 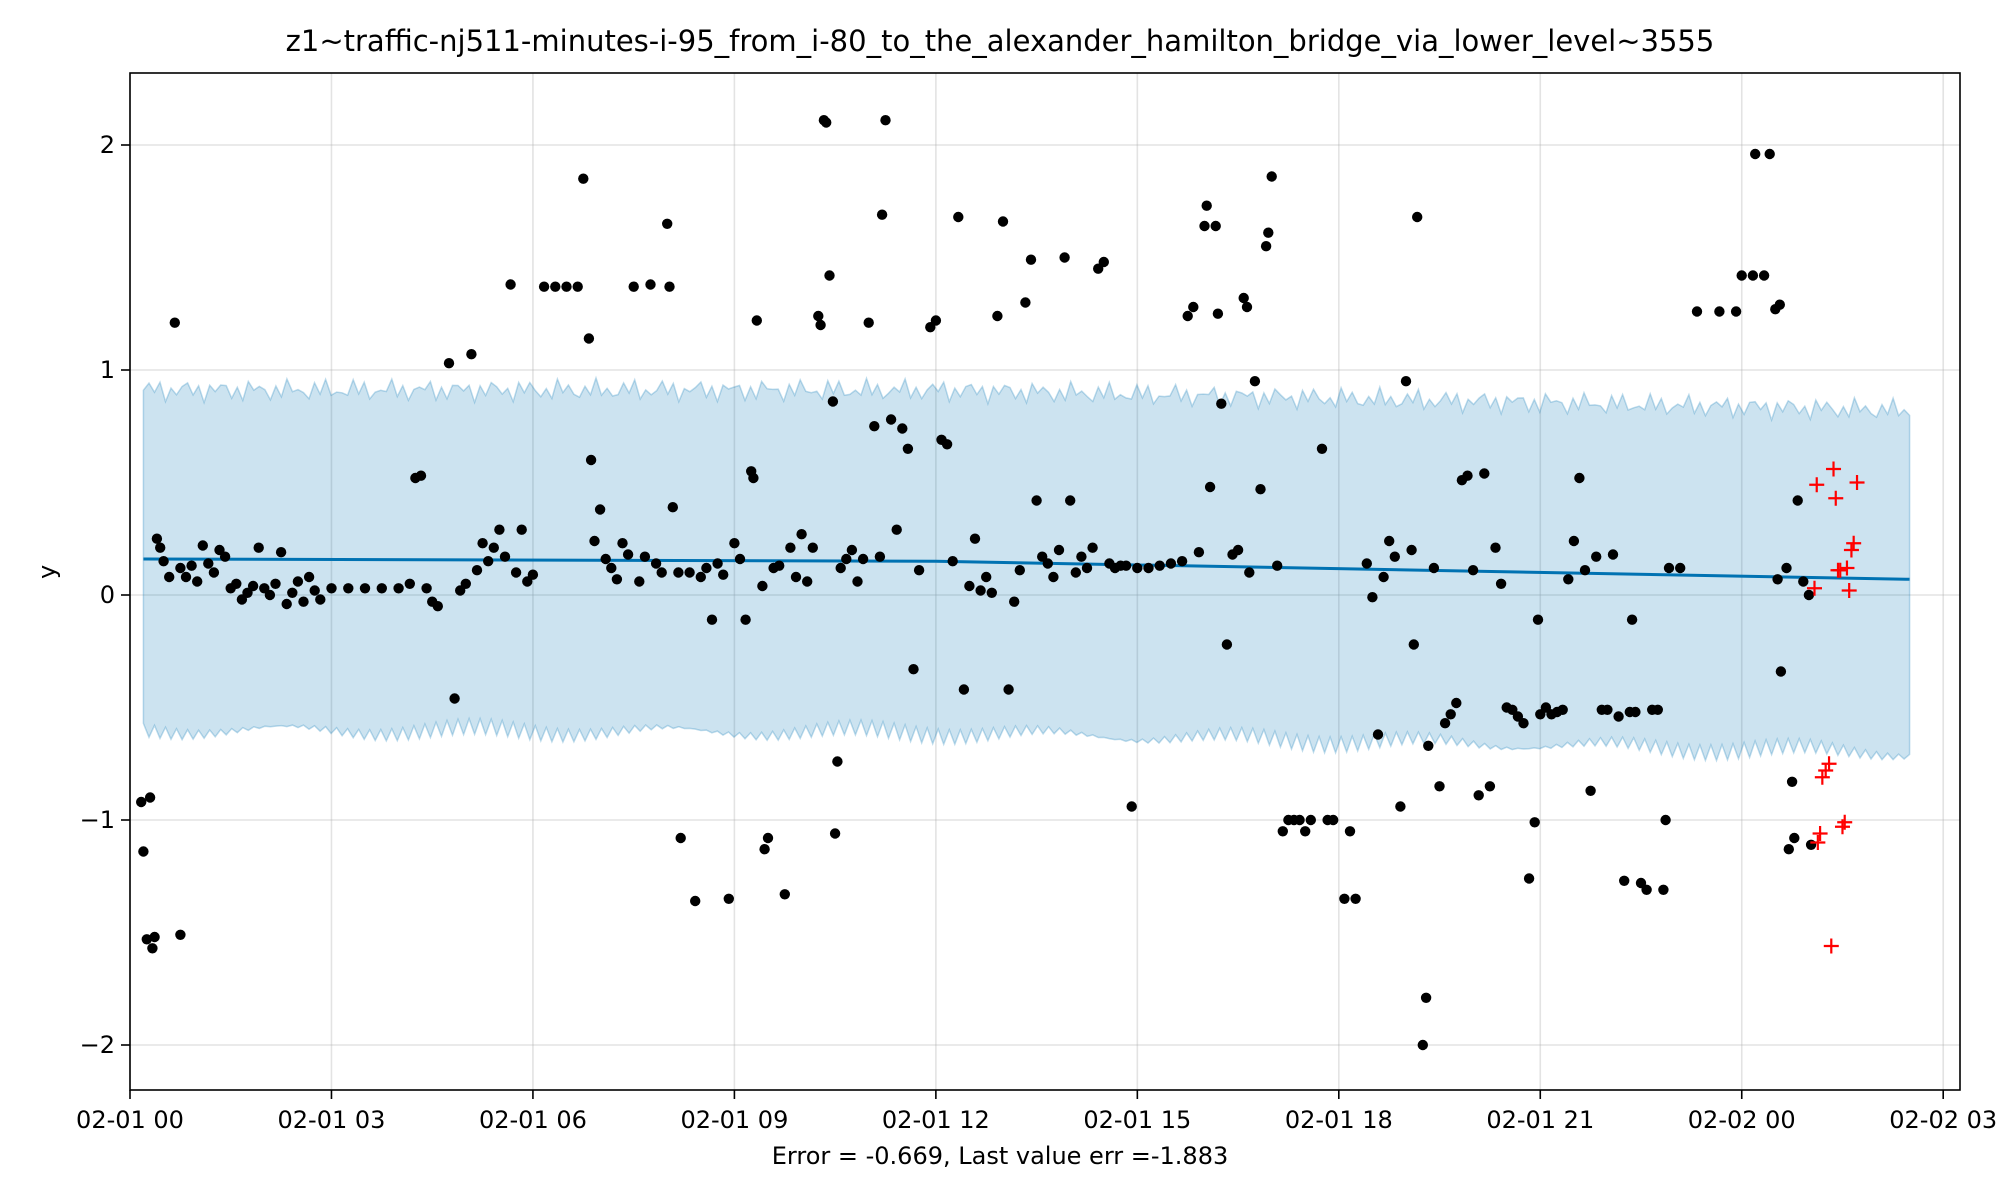 What do you see at coordinates (47, 571) in the screenshot?
I see `y-axis-label: y` at bounding box center [47, 571].